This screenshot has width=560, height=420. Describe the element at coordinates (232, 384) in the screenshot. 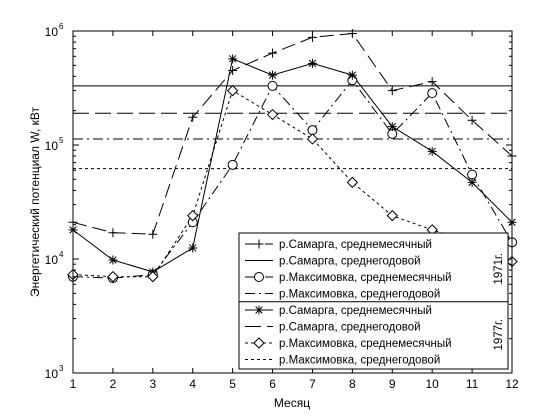

I see `x-tick-label: 5` at that location.